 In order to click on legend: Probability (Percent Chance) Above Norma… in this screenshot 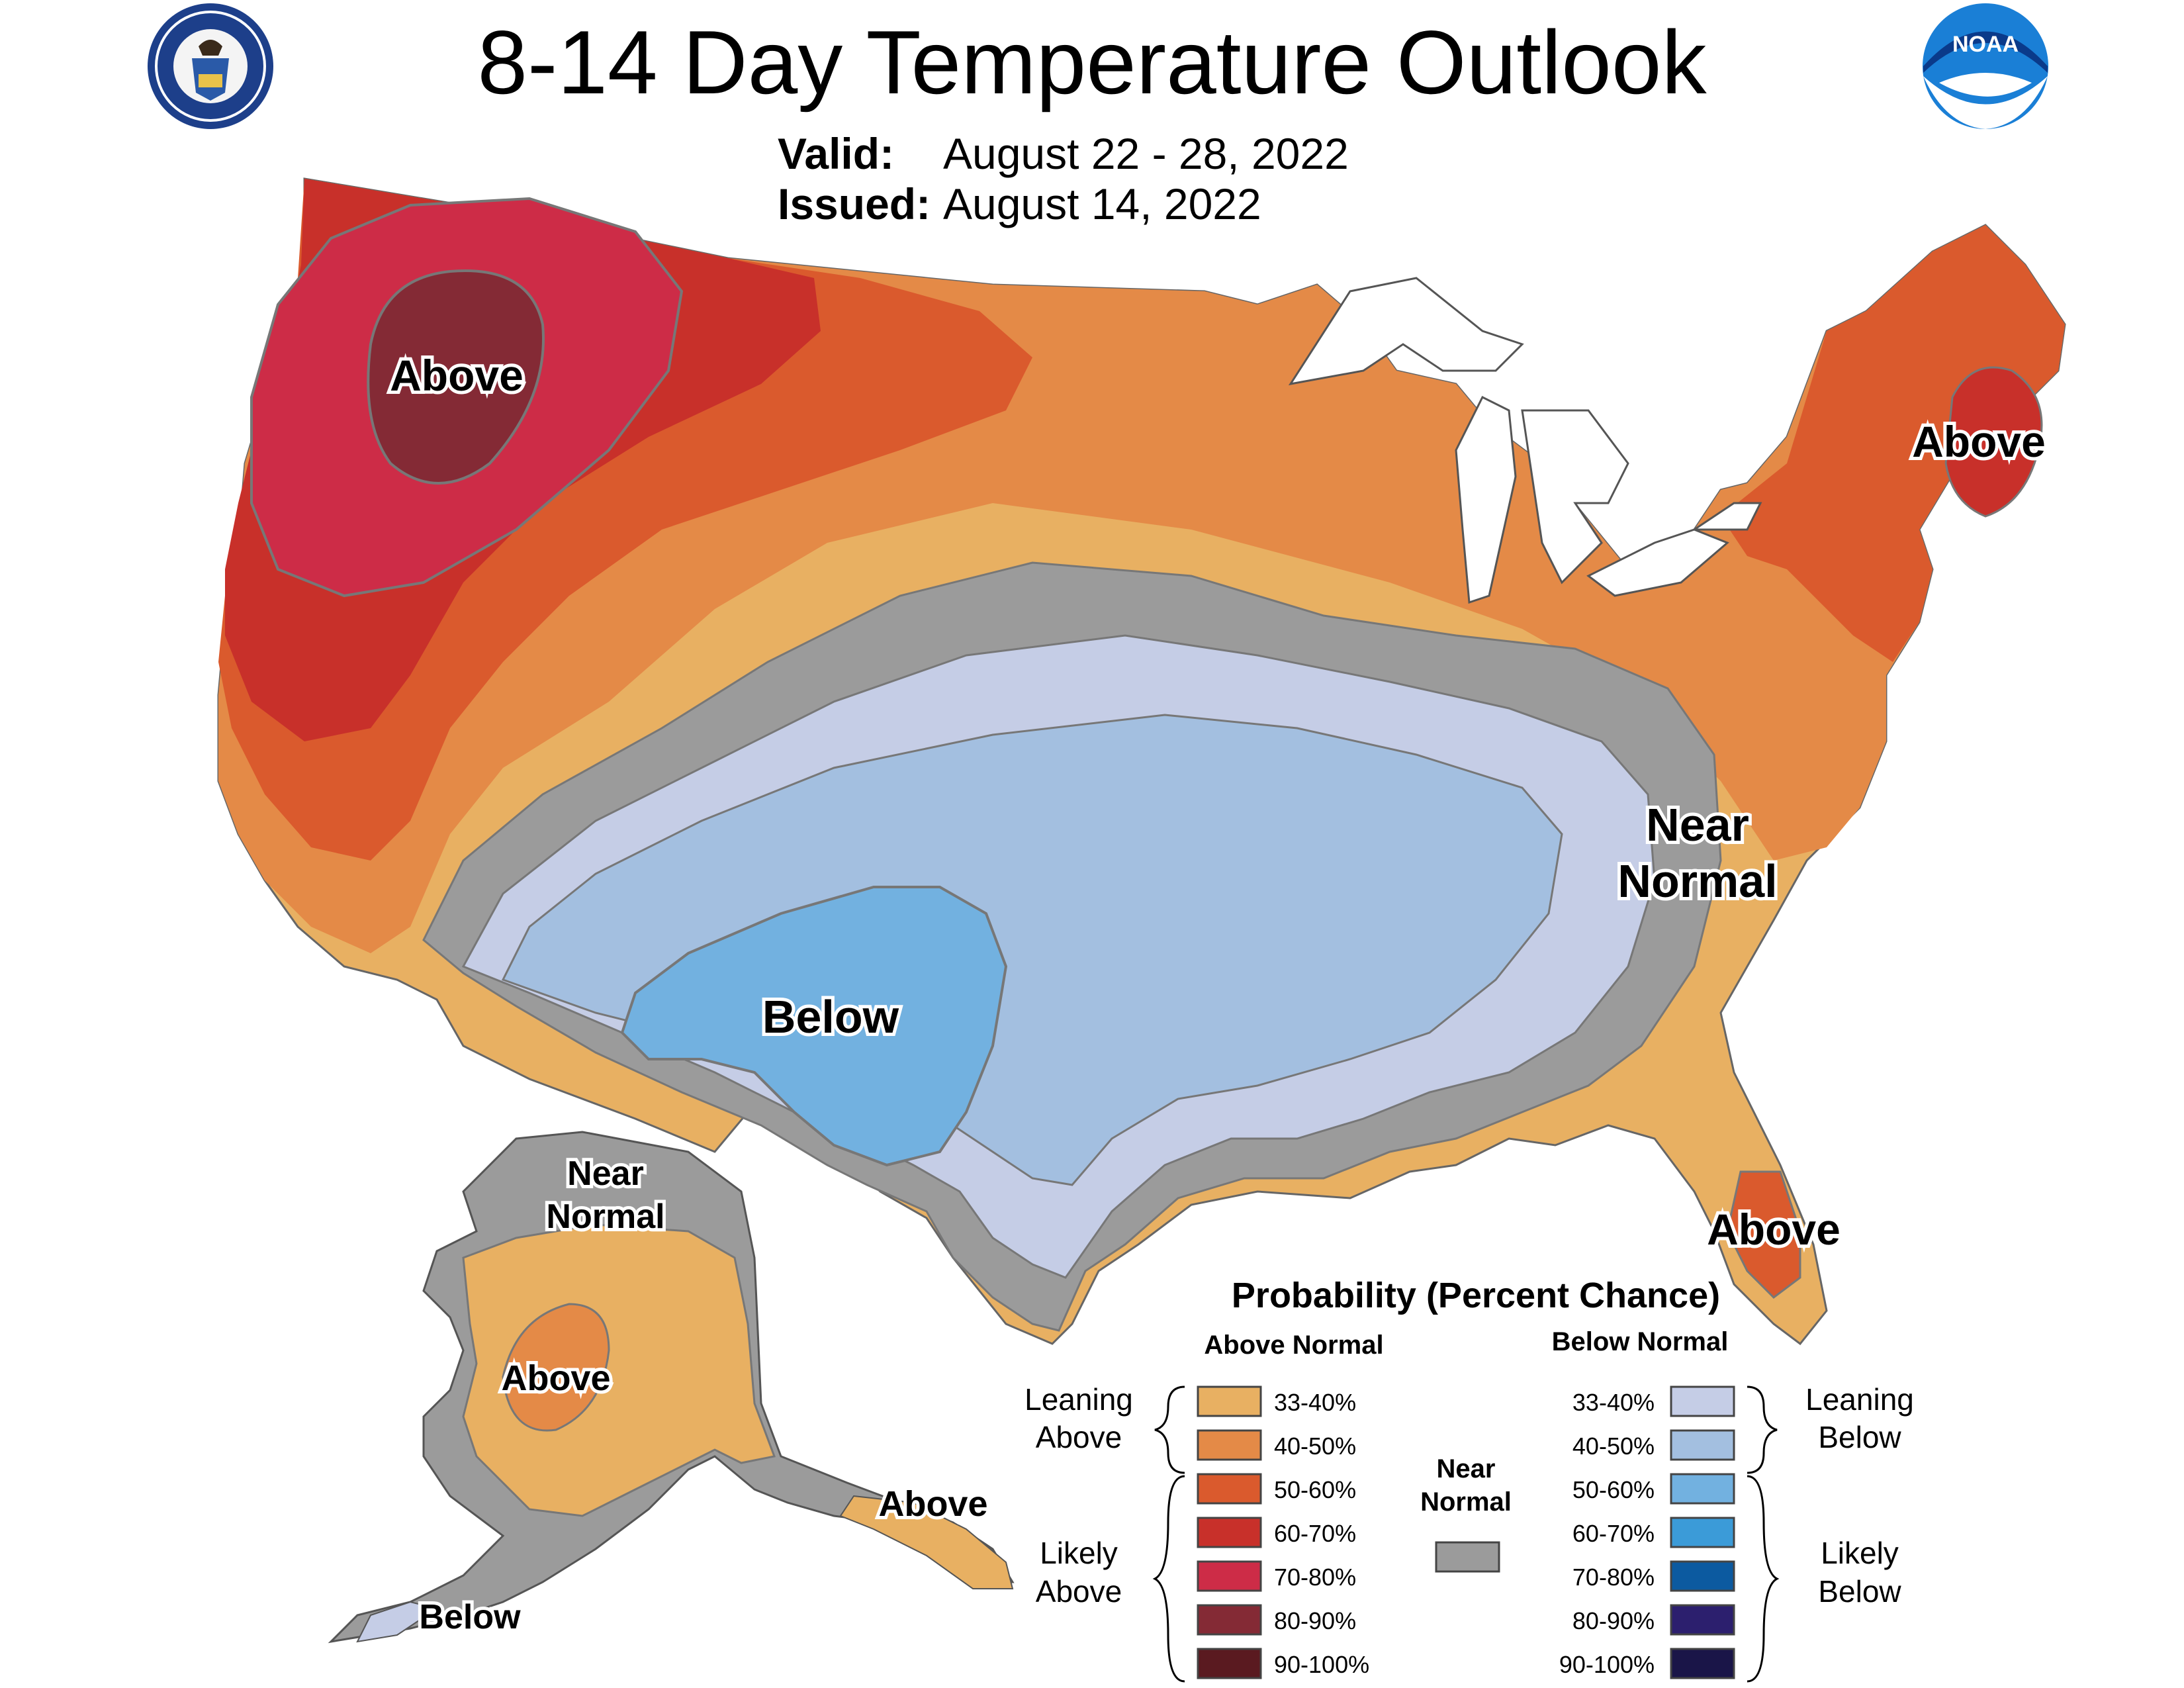, I will do `click(1469, 1479)`.